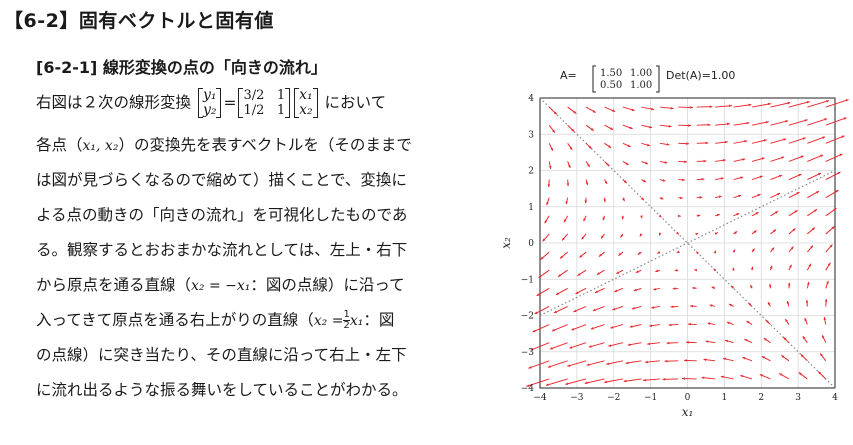 The width and height of the screenshot is (853, 445). I want to click on x-axis-label: x₁, so click(688, 412).